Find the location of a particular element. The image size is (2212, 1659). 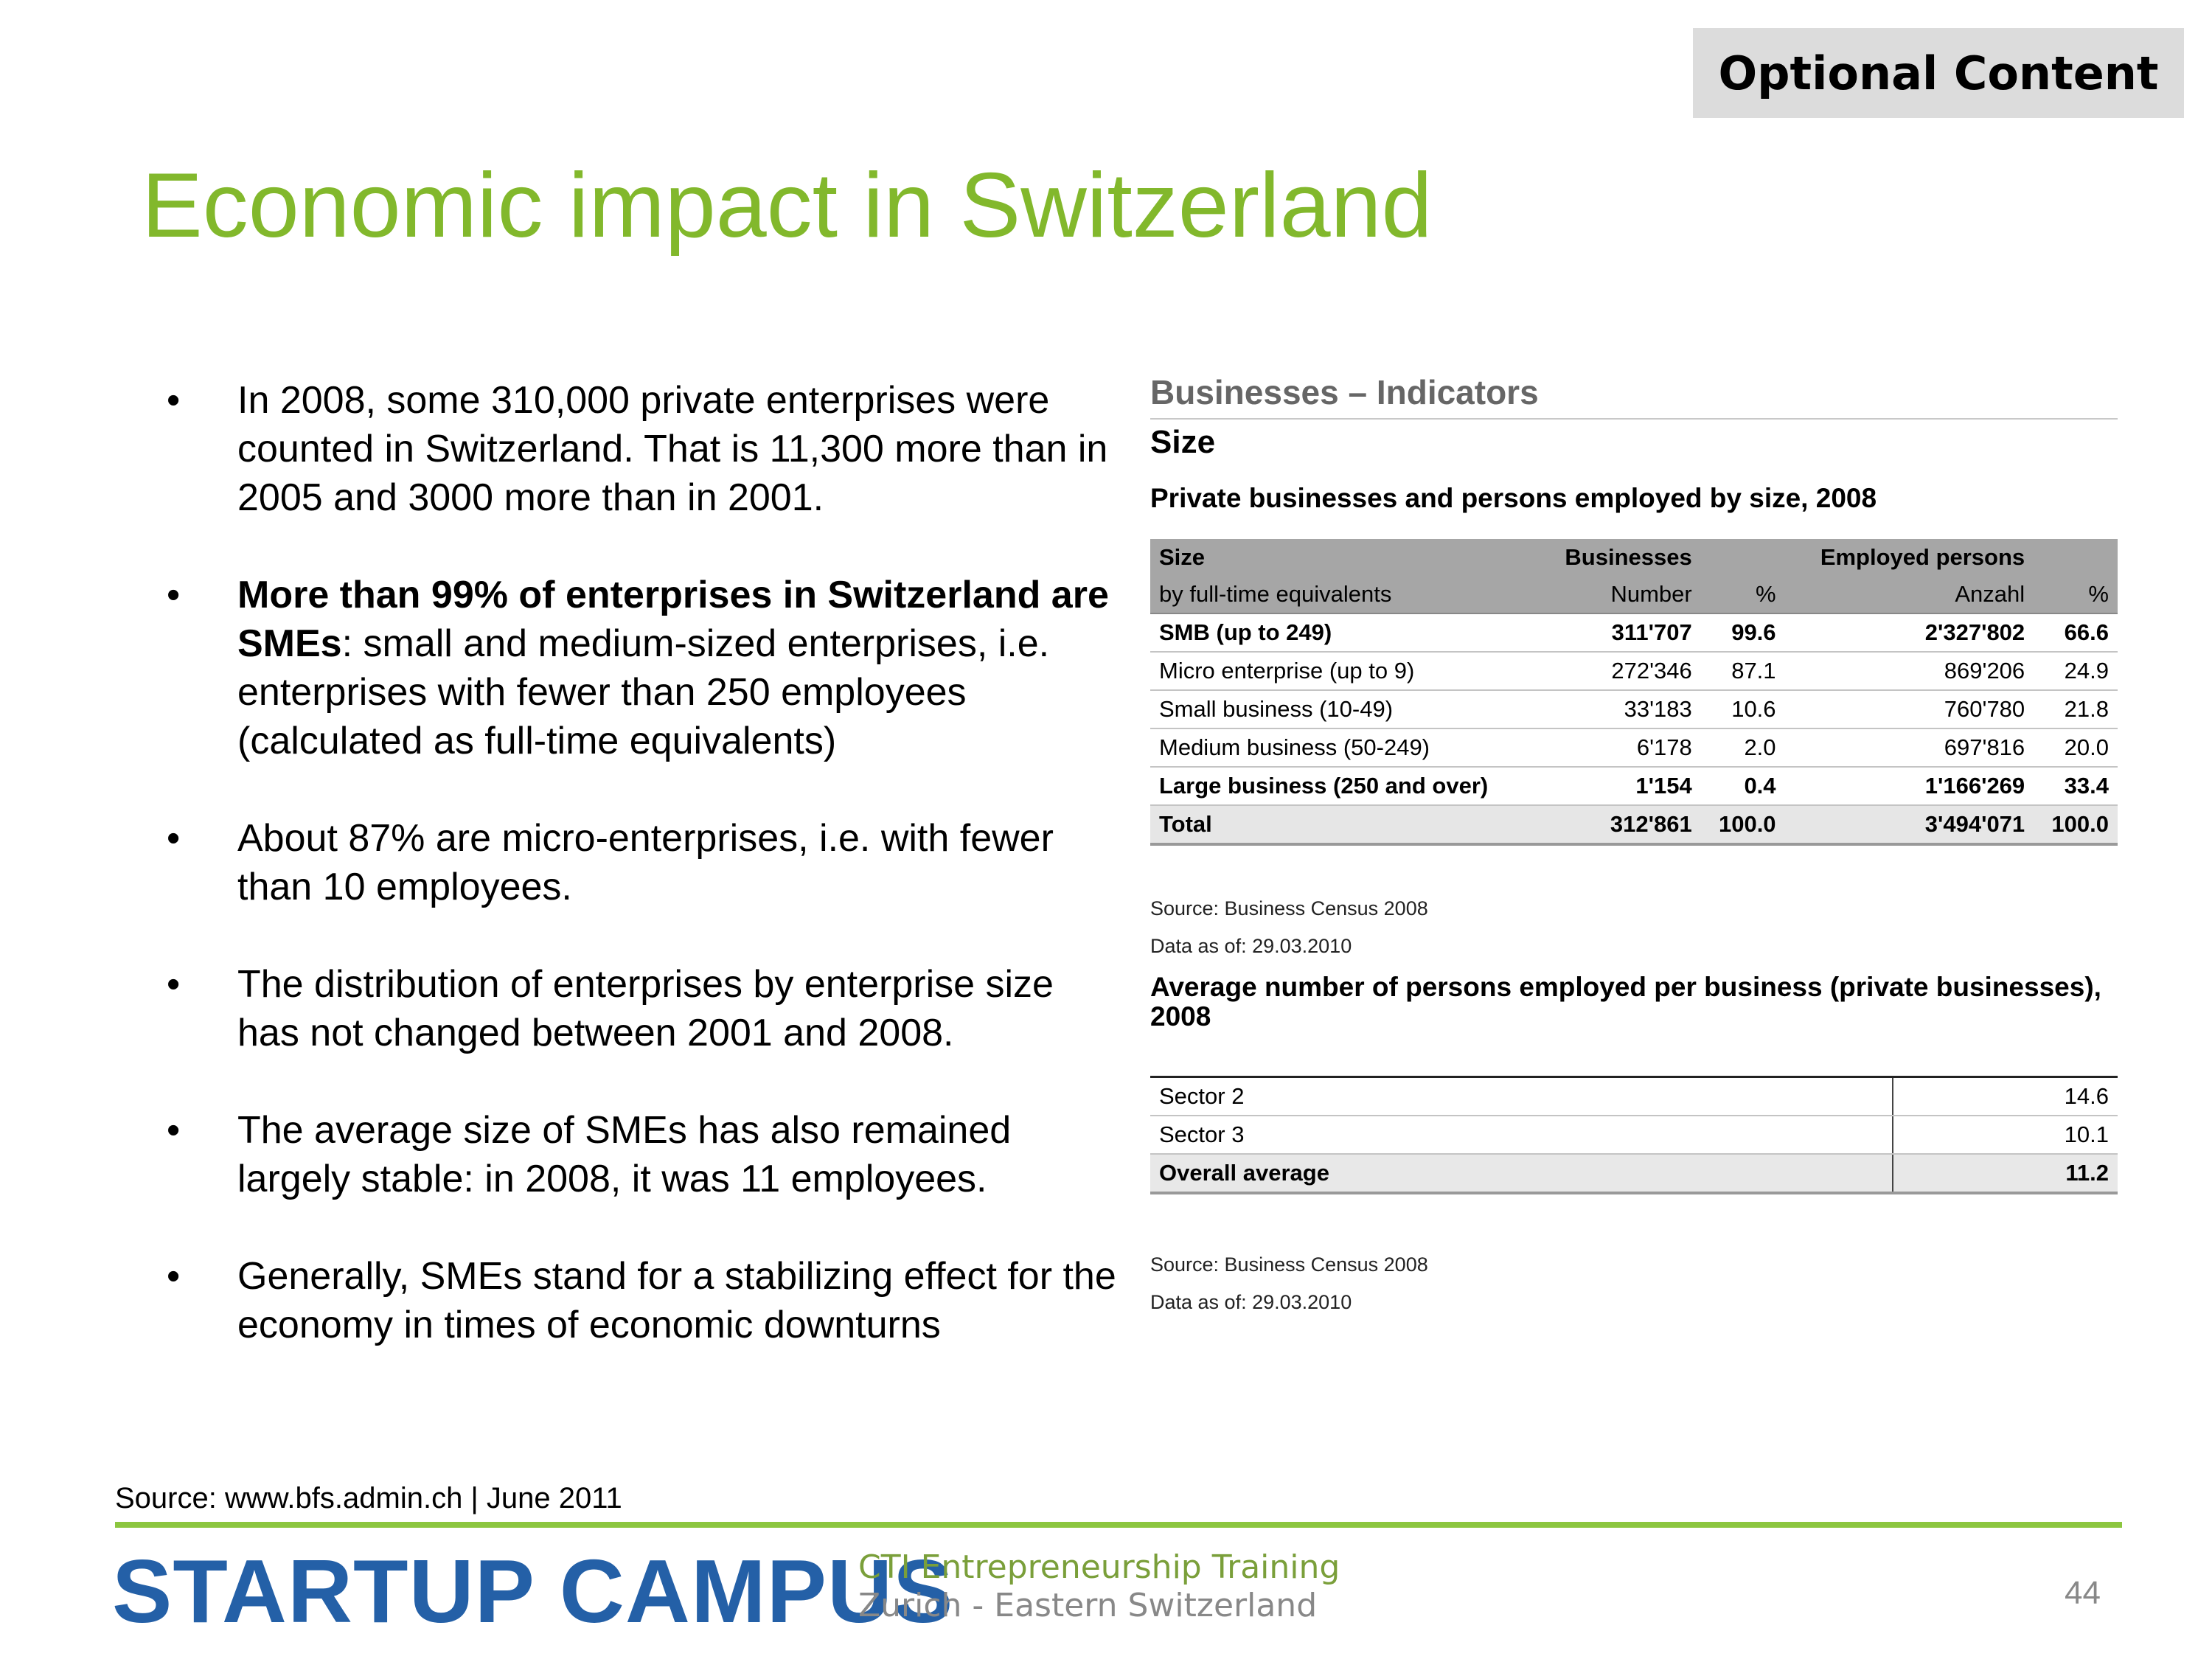

page-number: 44 is located at coordinates (2083, 1593).